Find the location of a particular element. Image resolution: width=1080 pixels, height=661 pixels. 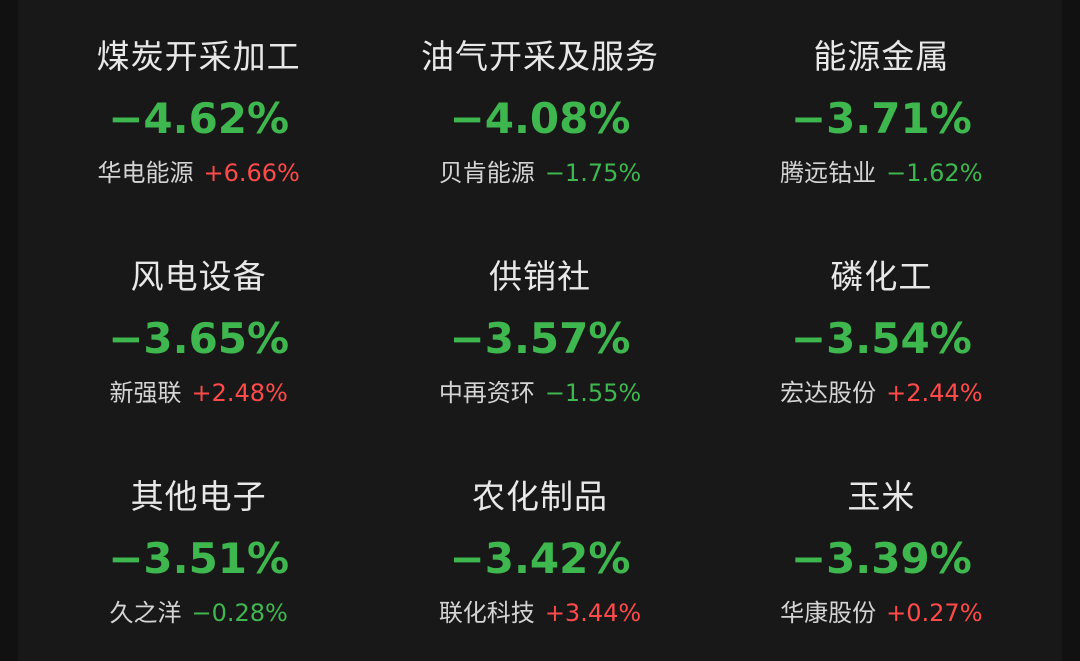

sector-change: −3.65% is located at coordinates (199, 338).